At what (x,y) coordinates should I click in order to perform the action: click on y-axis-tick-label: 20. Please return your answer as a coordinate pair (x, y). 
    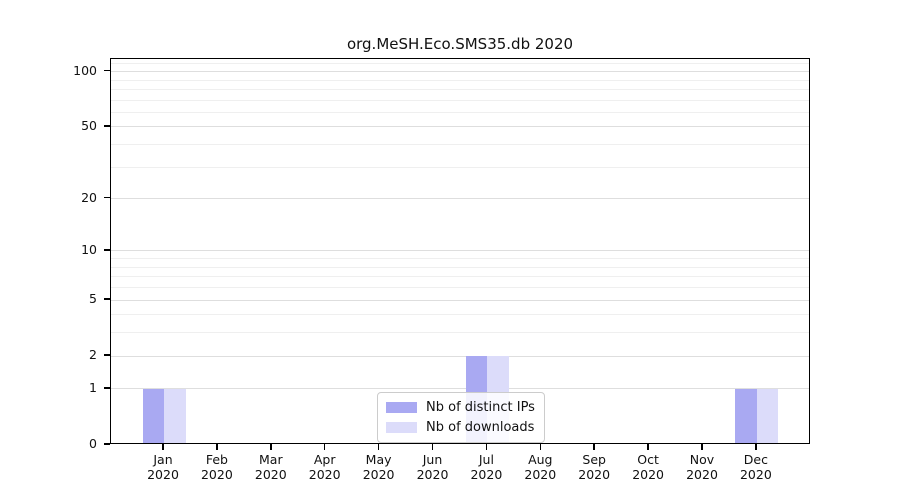
    Looking at the image, I should click on (89, 197).